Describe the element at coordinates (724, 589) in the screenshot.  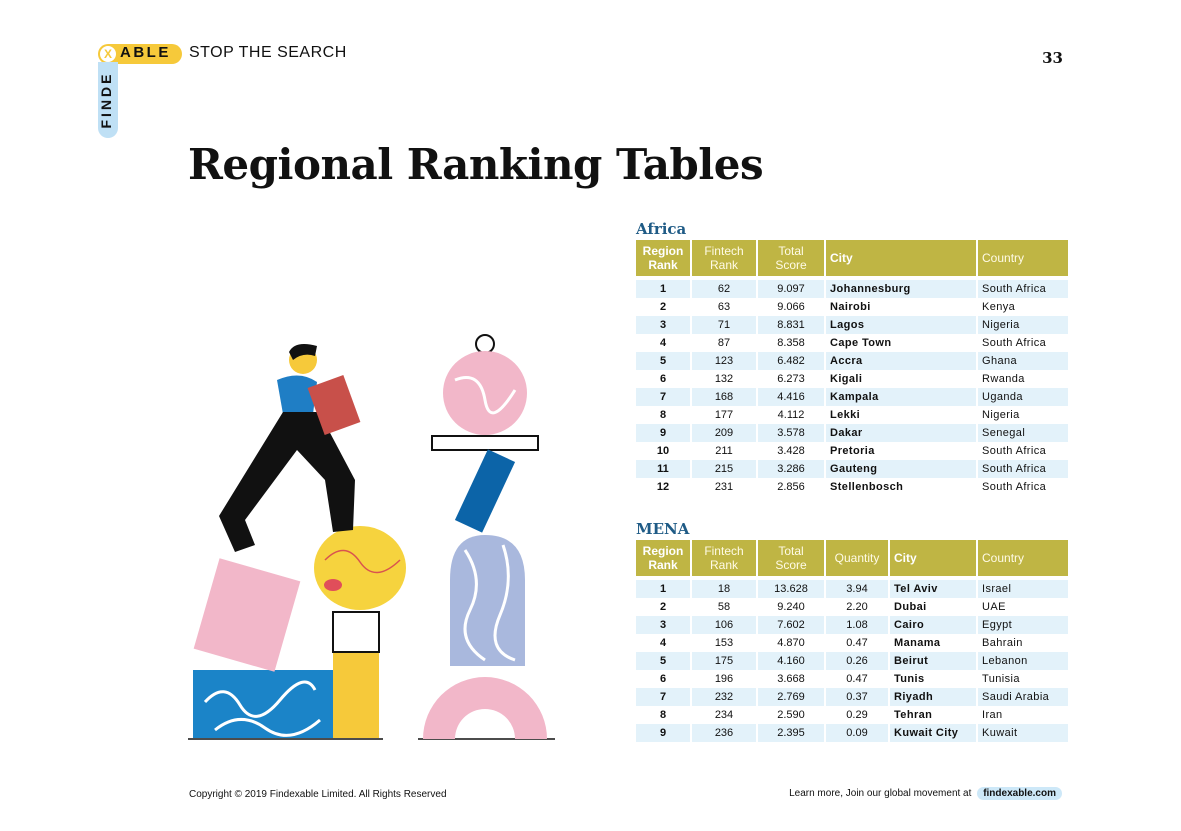
I see `table-cell: 18` at that location.